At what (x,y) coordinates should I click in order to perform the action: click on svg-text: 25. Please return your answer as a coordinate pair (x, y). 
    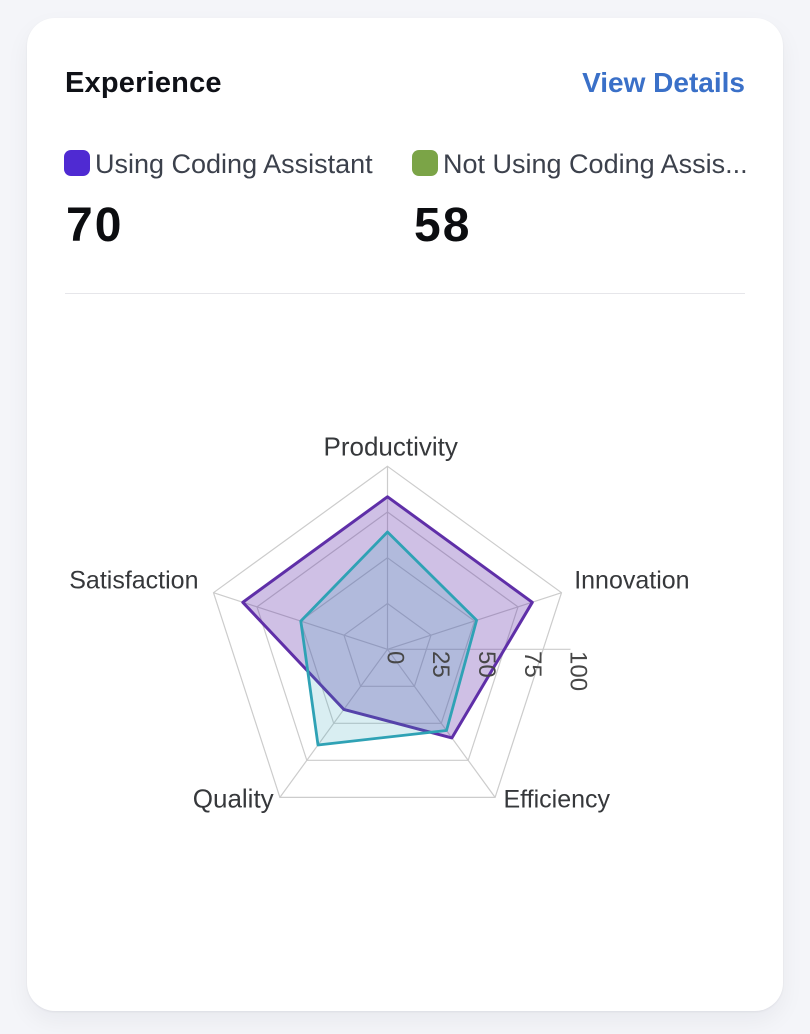
    Looking at the image, I should click on (440, 664).